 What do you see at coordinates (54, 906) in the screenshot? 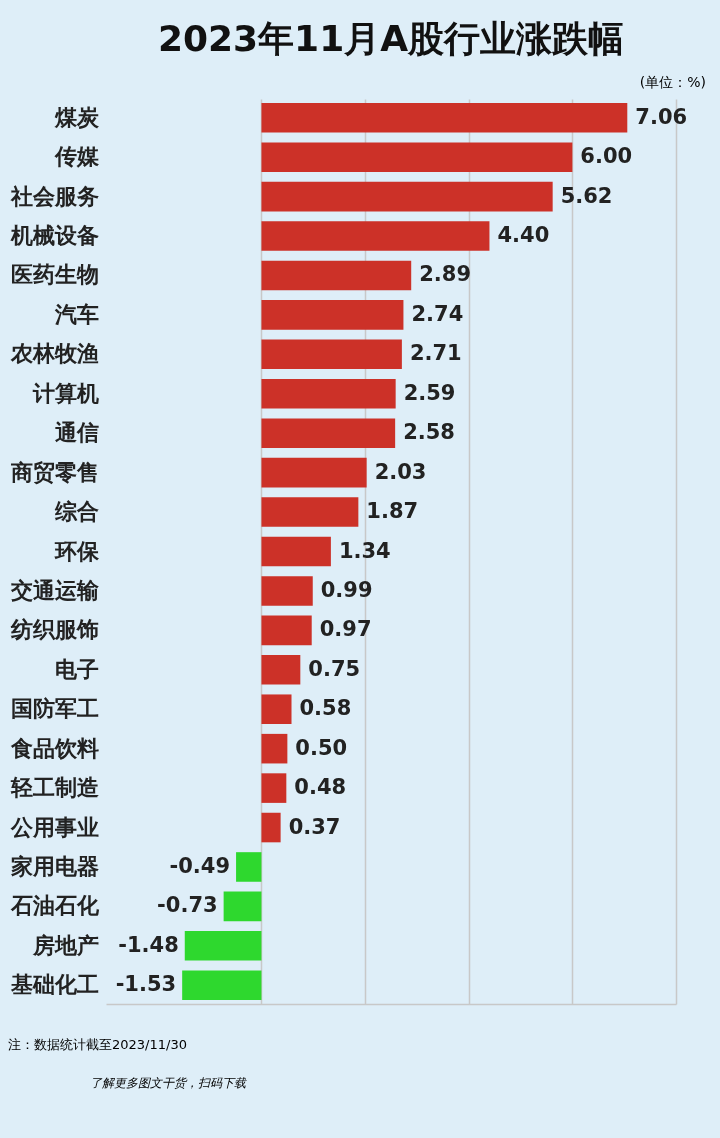
I see `y-tick-label: 石油石化` at bounding box center [54, 906].